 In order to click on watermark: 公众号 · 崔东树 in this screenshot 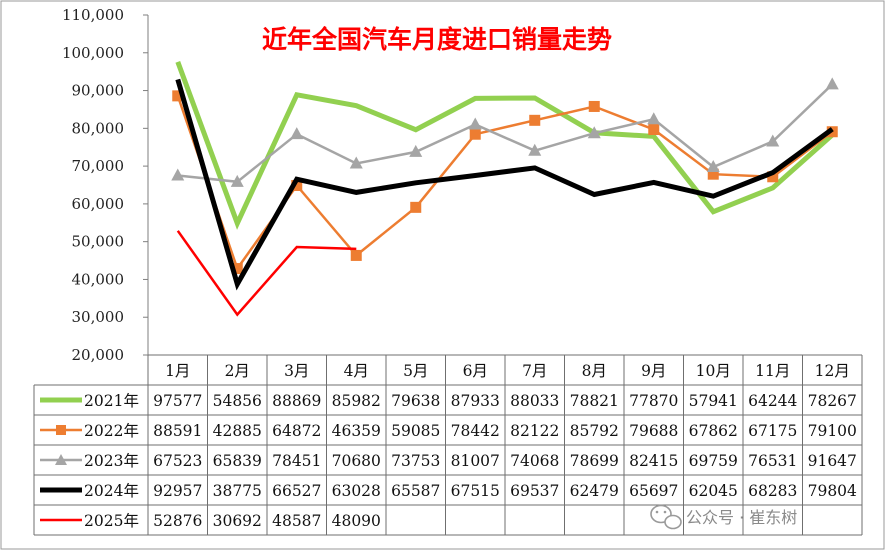, I will do `click(723, 517)`.